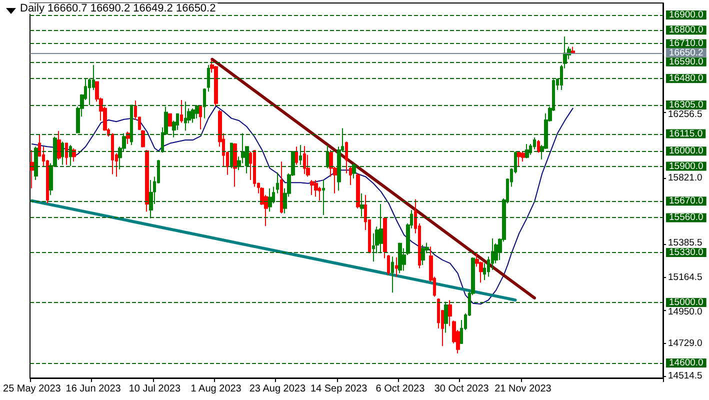  Describe the element at coordinates (462, 389) in the screenshot. I see `x-tick-label: 30 Oct 2023` at that location.